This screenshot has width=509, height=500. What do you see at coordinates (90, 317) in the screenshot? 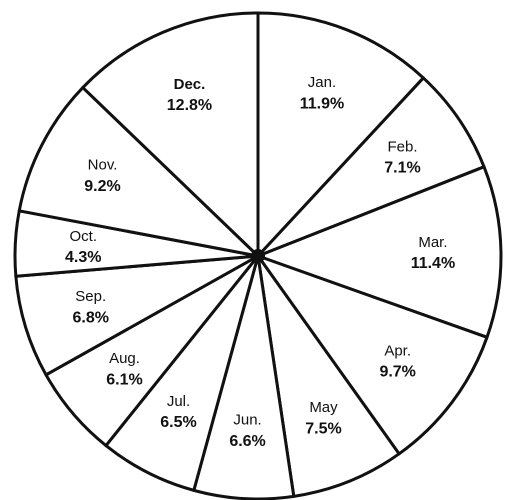
I see `slice-value-label: 6.8%` at bounding box center [90, 317].